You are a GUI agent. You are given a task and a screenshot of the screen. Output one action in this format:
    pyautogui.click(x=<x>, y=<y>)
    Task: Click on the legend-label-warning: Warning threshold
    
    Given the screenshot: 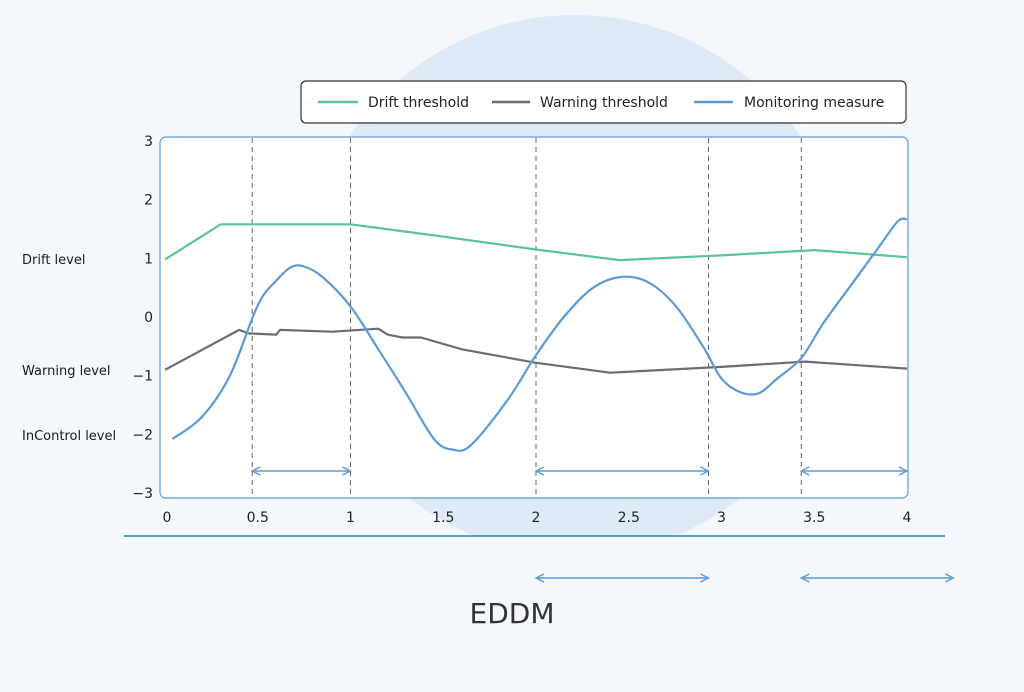 What is the action you would take?
    pyautogui.click(x=604, y=103)
    